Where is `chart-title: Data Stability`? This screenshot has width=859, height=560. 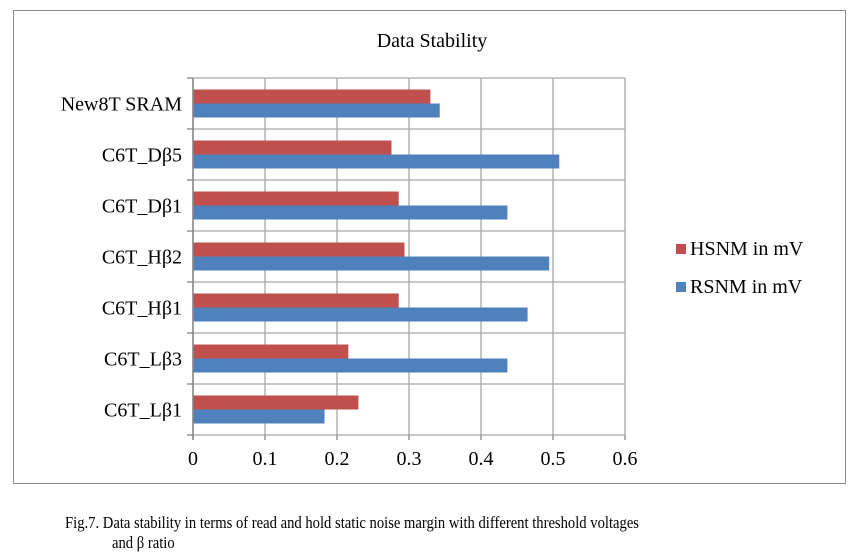
chart-title: Data Stability is located at coordinates (432, 41).